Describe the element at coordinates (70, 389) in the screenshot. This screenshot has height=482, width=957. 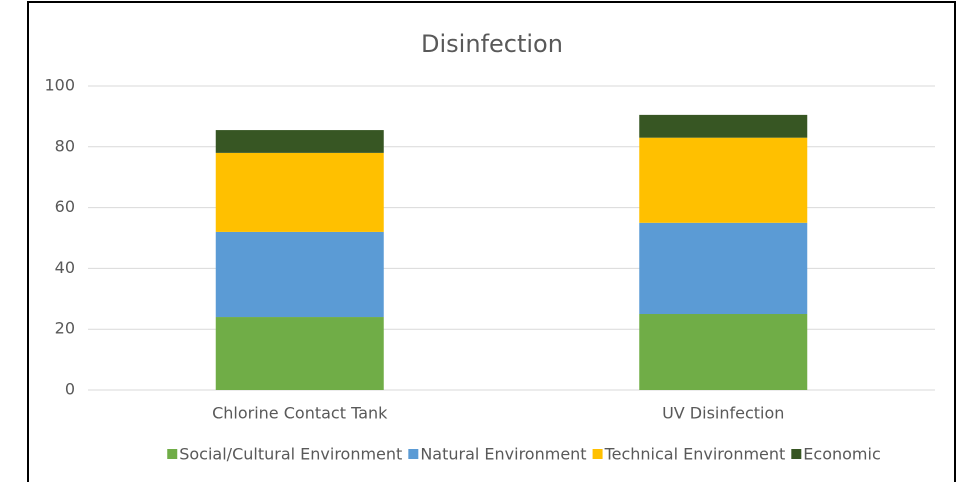
I see `y-tick-label: 0` at that location.